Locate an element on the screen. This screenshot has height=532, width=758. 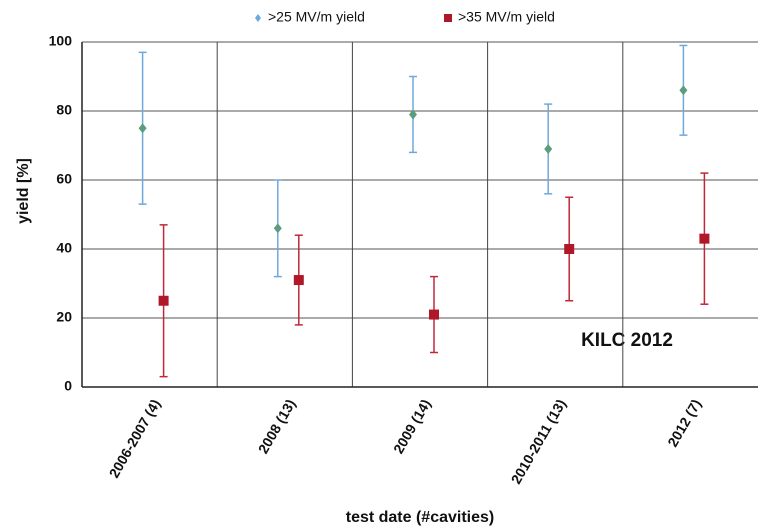
y-tick-label: 20 is located at coordinates (64, 317).